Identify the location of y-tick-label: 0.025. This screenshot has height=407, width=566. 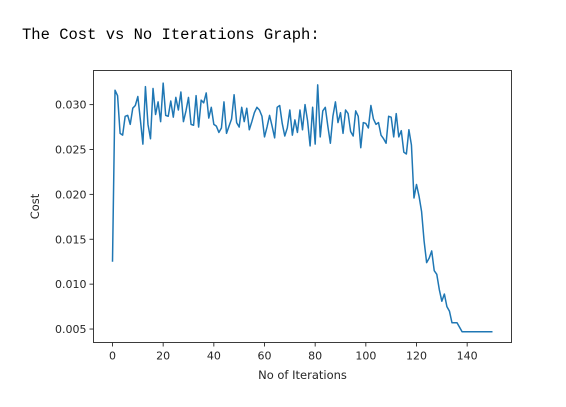
(71, 149).